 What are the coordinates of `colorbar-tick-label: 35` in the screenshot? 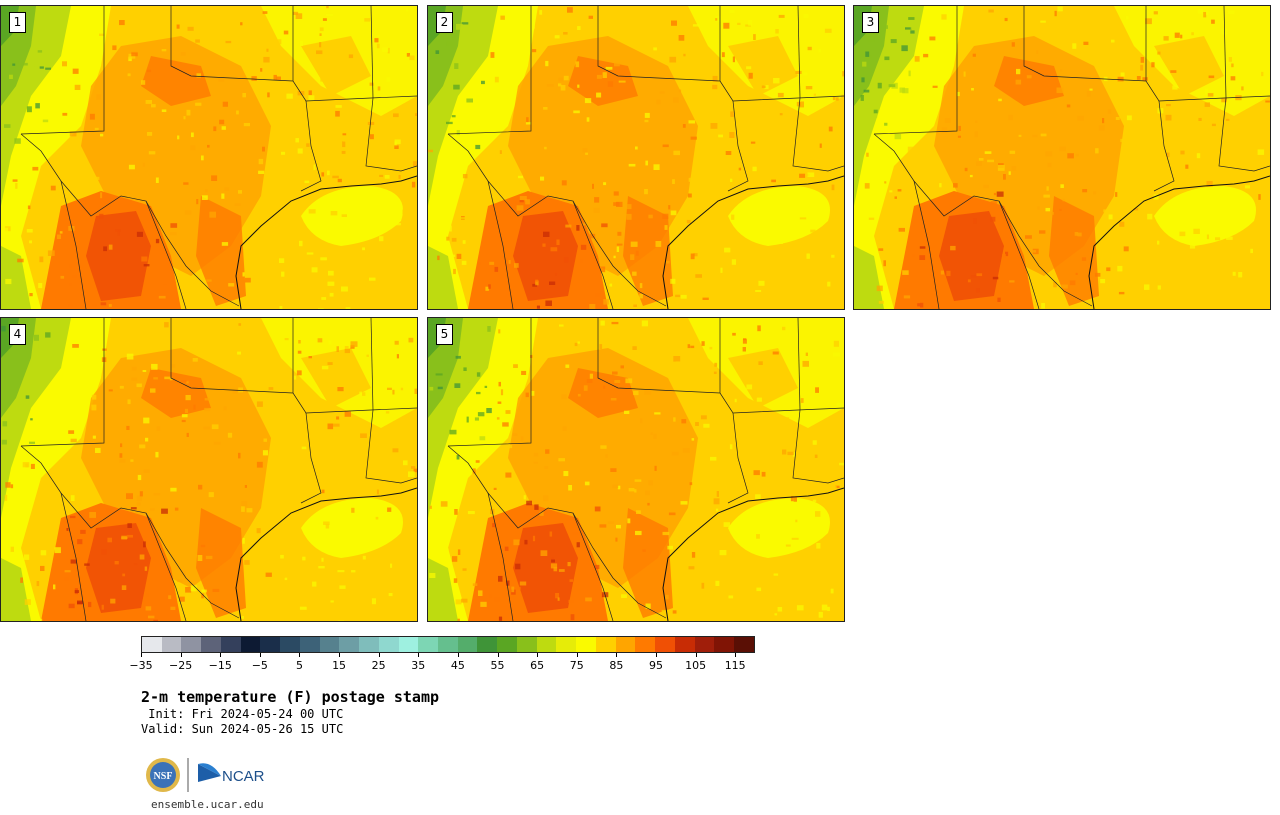 It's located at (418, 665).